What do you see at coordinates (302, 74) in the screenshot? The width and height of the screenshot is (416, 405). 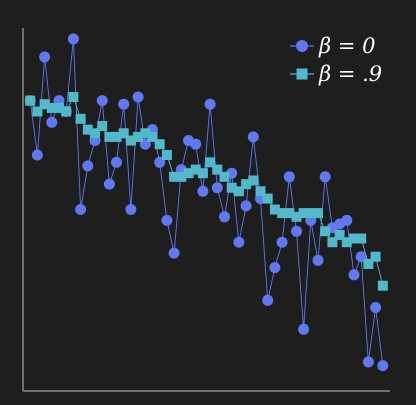 I see `legend-marker-series-b` at bounding box center [302, 74].